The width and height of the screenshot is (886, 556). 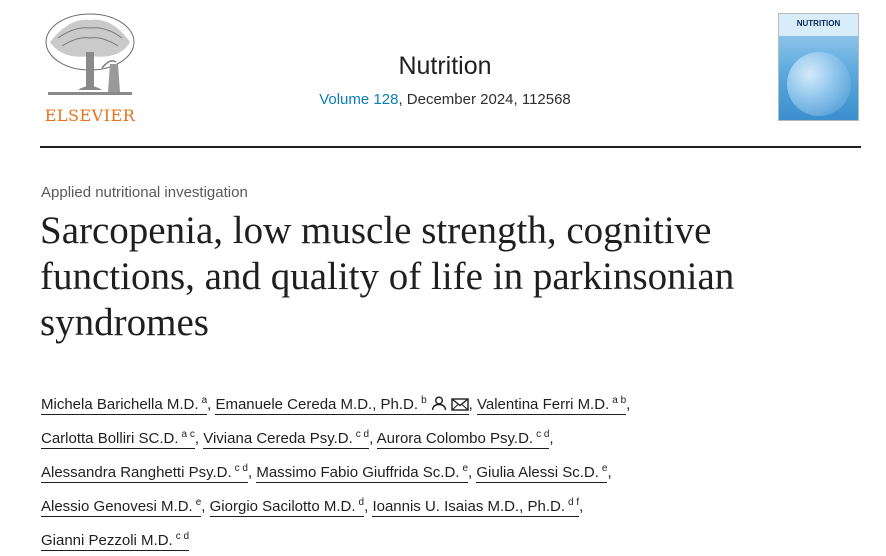 I want to click on author-name: Aurora Colombo Psy.D., so click(x=455, y=438).